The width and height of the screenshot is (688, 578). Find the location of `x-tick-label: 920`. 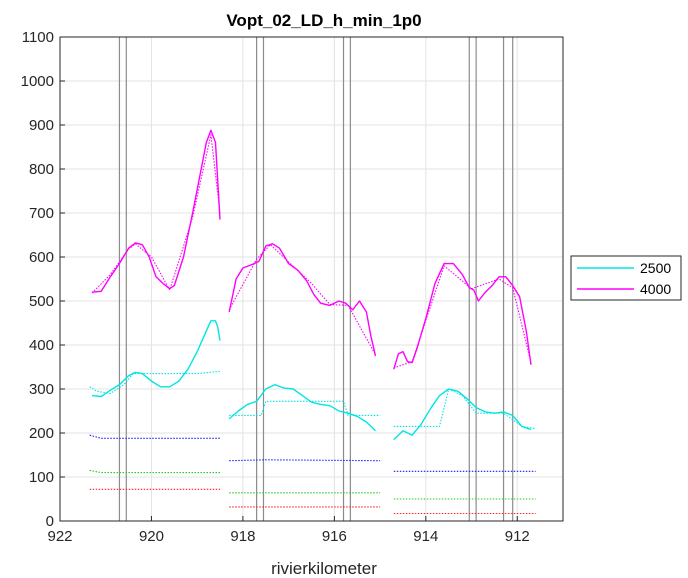

x-tick-label: 920 is located at coordinates (151, 536).